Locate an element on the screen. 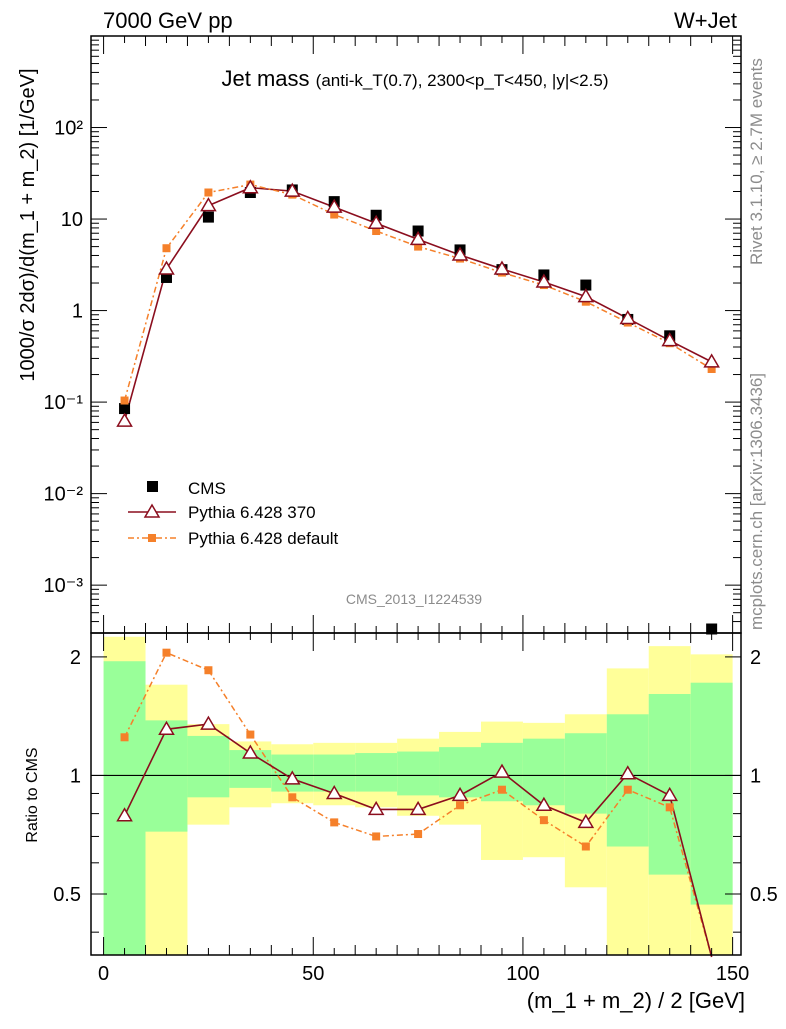 This screenshot has height=1029, width=786. x-axis-label: (m_1 + m_2) / 2 [GeV] is located at coordinates (636, 1000).